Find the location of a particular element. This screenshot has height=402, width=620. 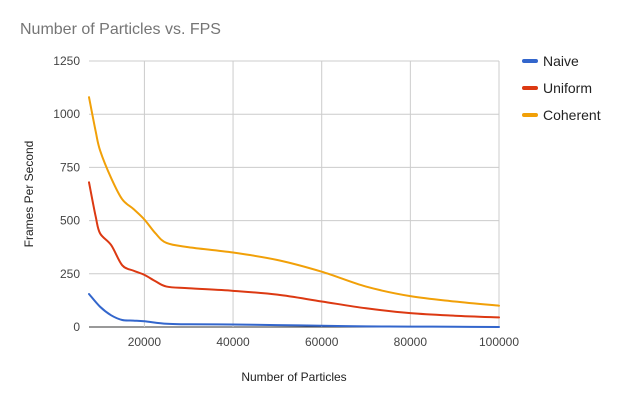

legend-label-coherent: Coherent is located at coordinates (572, 115).